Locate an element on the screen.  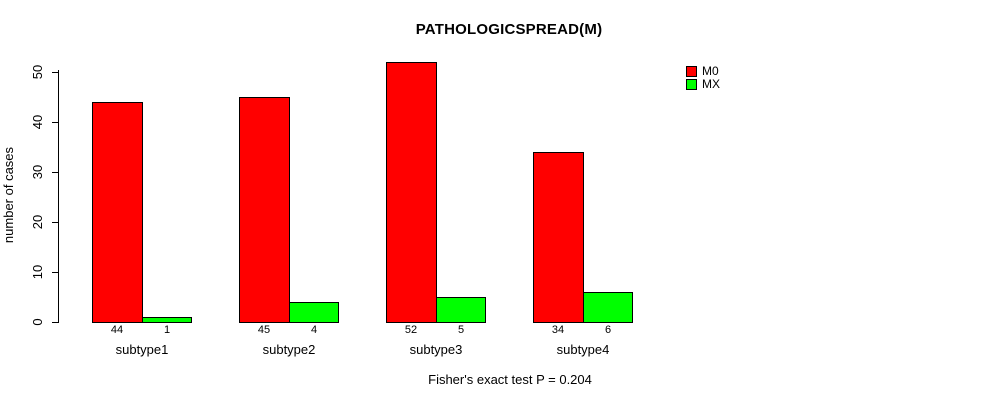
y-tick-label: 50 is located at coordinates (37, 72).